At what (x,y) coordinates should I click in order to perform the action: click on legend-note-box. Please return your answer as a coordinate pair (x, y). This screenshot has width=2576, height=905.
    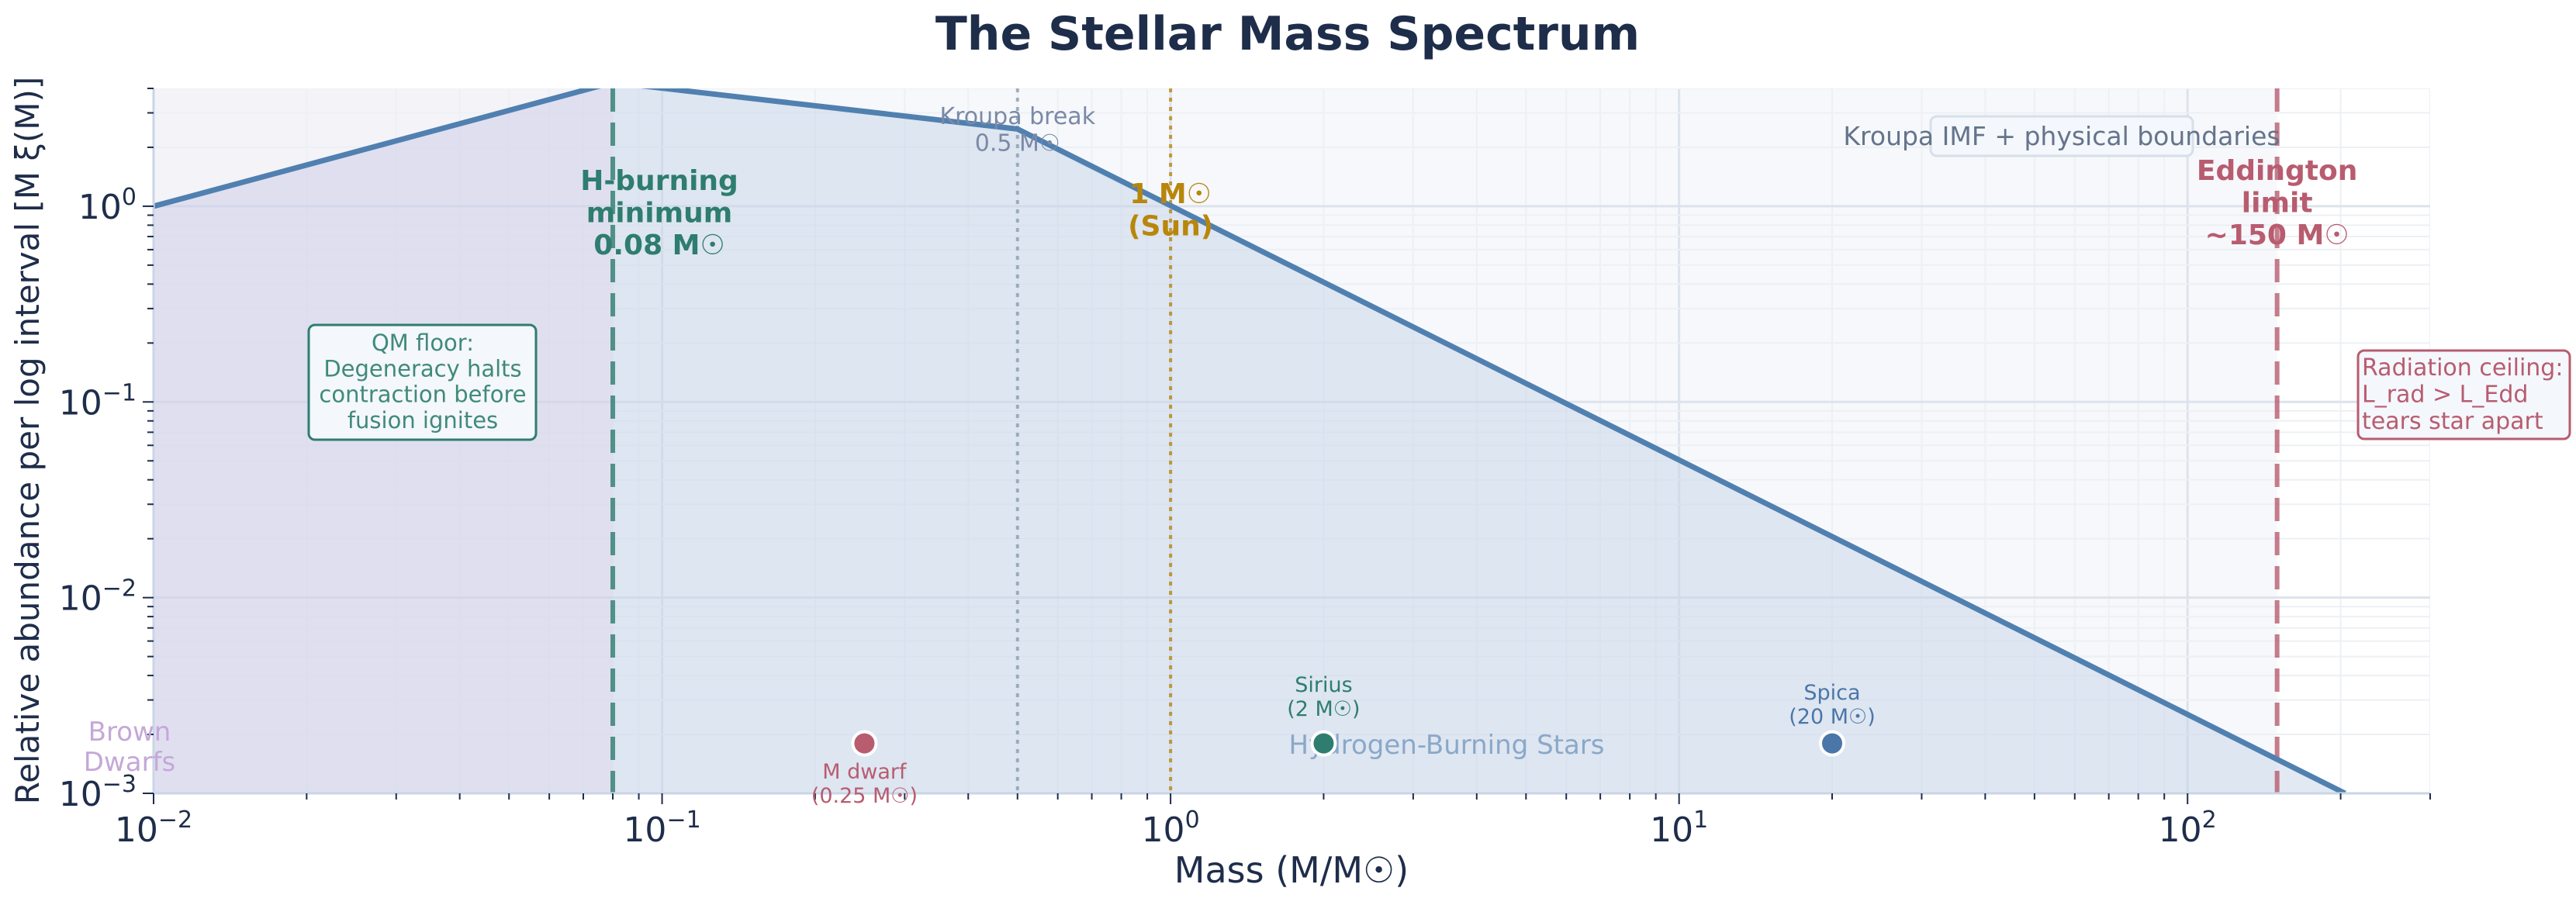
    Looking at the image, I should click on (2061, 136).